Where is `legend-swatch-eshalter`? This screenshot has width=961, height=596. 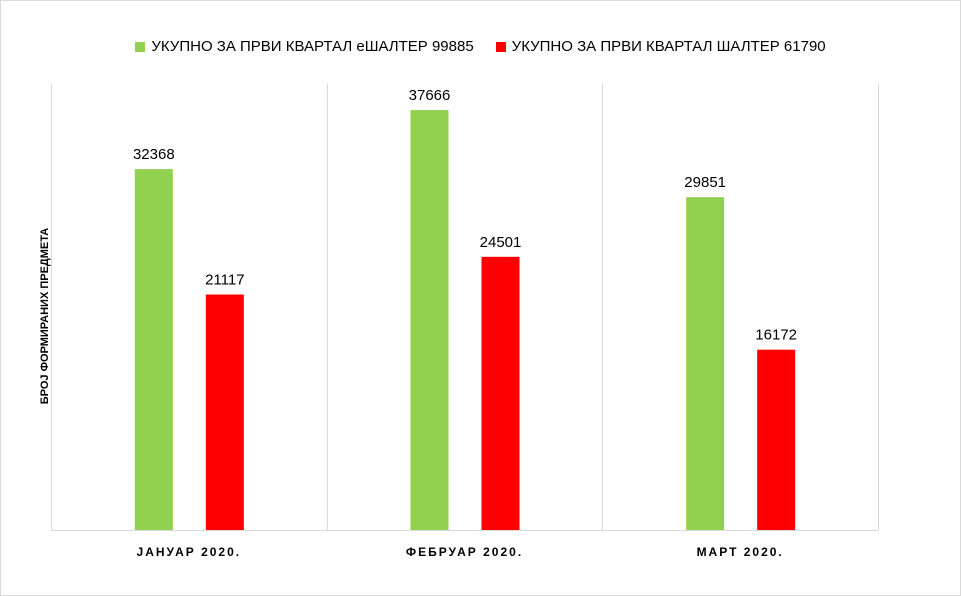
legend-swatch-eshalter is located at coordinates (140, 46).